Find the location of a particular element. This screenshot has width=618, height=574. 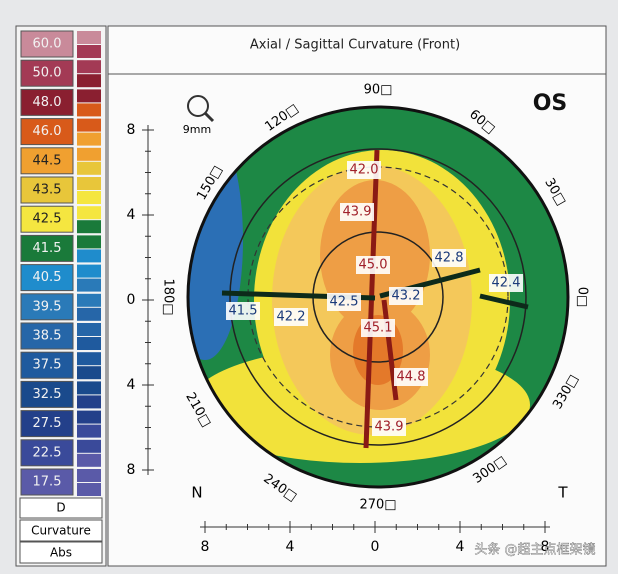

scale-label: 48.0 is located at coordinates (47, 102).